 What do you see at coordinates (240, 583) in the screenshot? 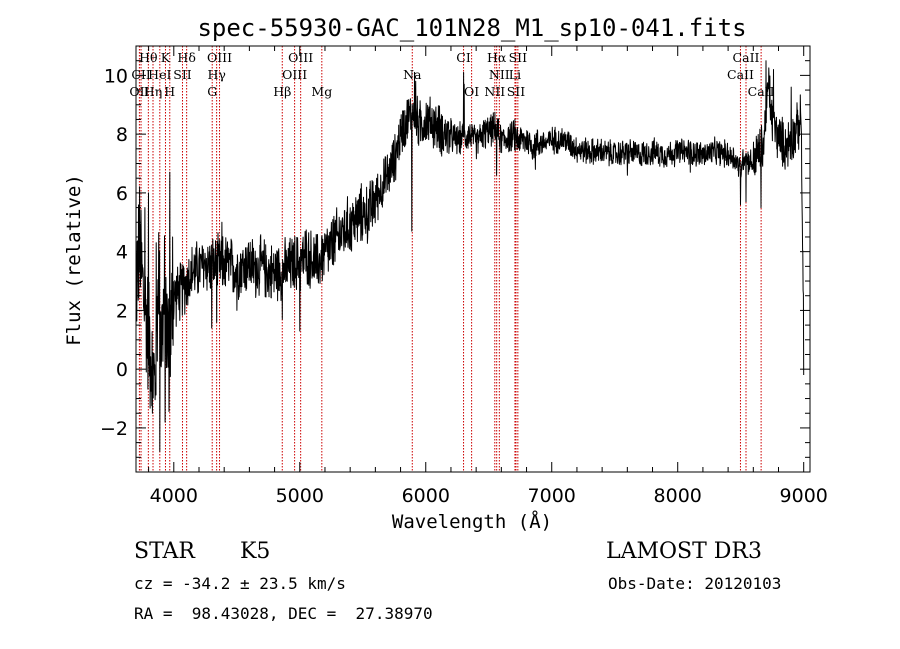
I see `redshift-value: cz = -34.2 ± 23.5 km/s` at bounding box center [240, 583].